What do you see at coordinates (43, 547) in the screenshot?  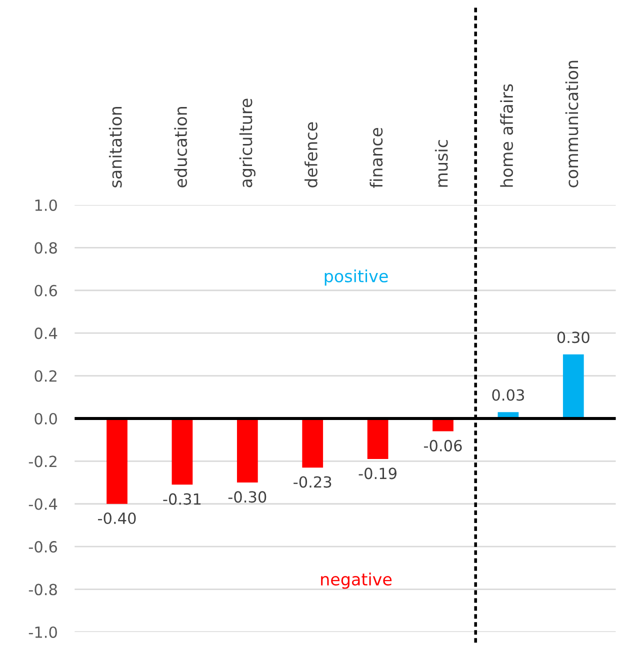 I see `y-tick-label: -0.6` at bounding box center [43, 547].